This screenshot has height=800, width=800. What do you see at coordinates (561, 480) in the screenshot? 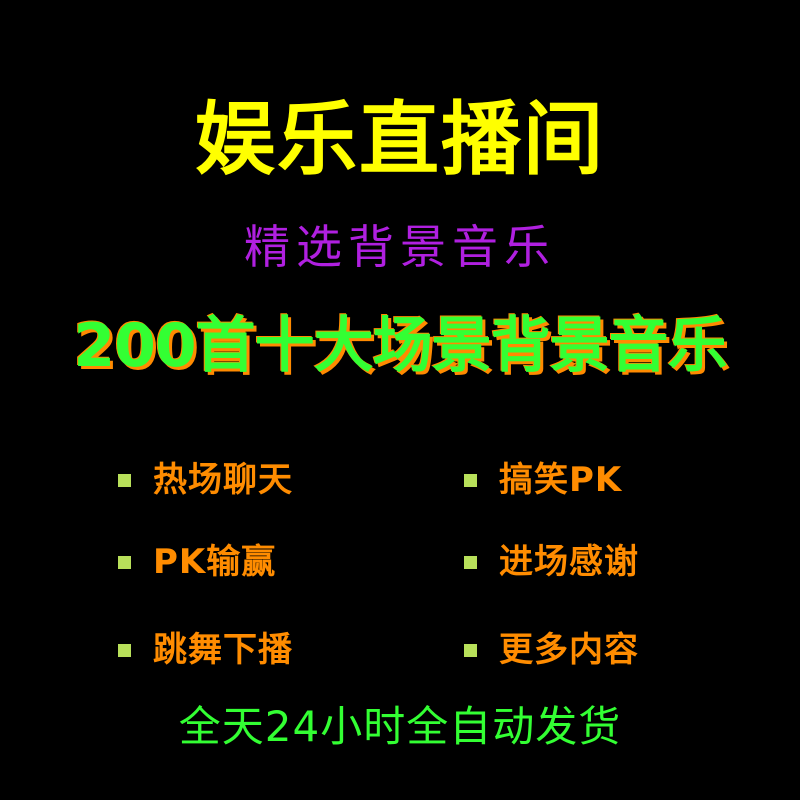
I see `feature-item-label: 搞笑PK` at bounding box center [561, 480].